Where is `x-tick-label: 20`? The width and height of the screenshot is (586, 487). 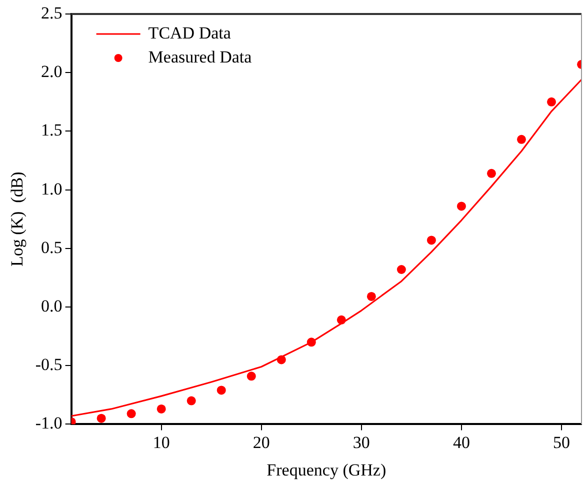
x-tick-label: 20 is located at coordinates (261, 442).